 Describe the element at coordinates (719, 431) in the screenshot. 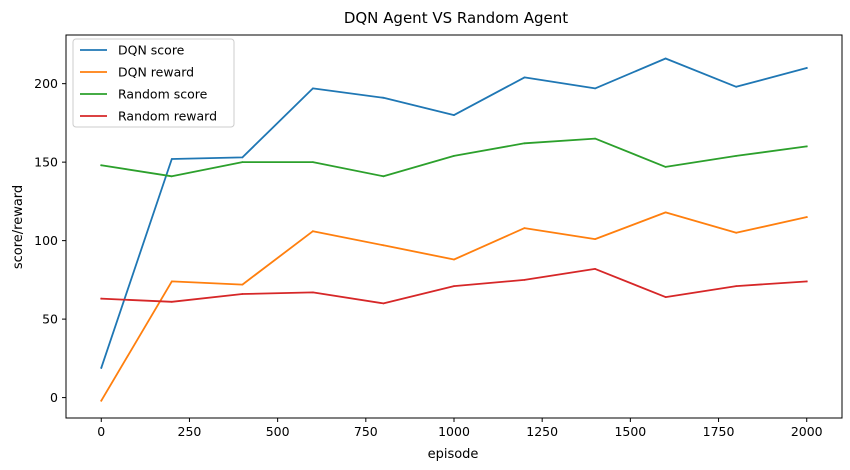

I see `x-tick-label: 1750` at that location.